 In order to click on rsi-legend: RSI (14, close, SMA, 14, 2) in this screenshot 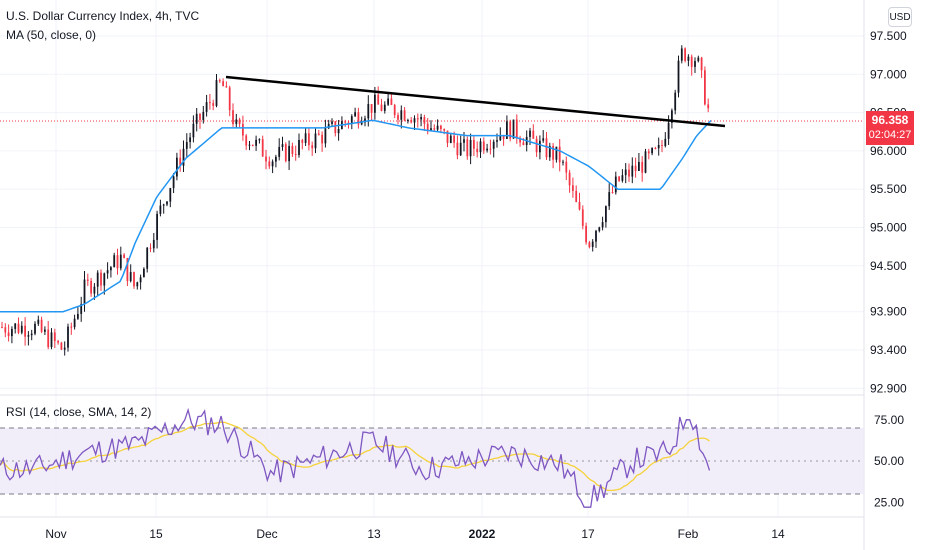, I will do `click(79, 412)`.